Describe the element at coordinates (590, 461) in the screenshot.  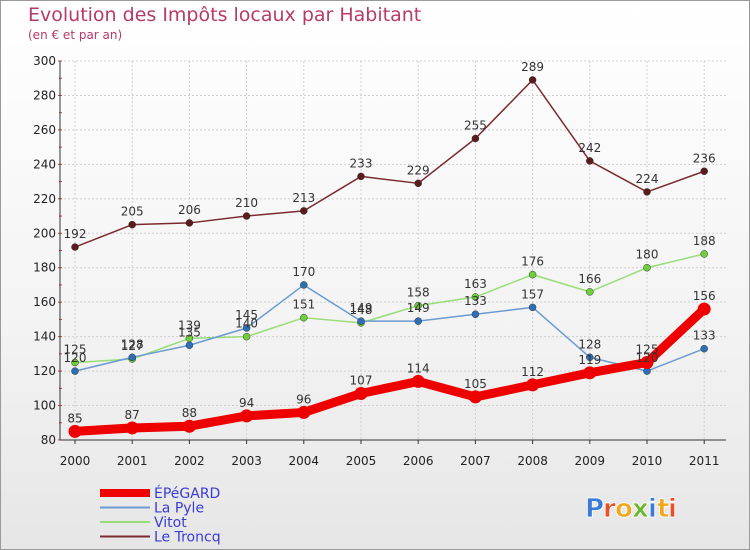
I see `x-tick-label: 2009` at that location.